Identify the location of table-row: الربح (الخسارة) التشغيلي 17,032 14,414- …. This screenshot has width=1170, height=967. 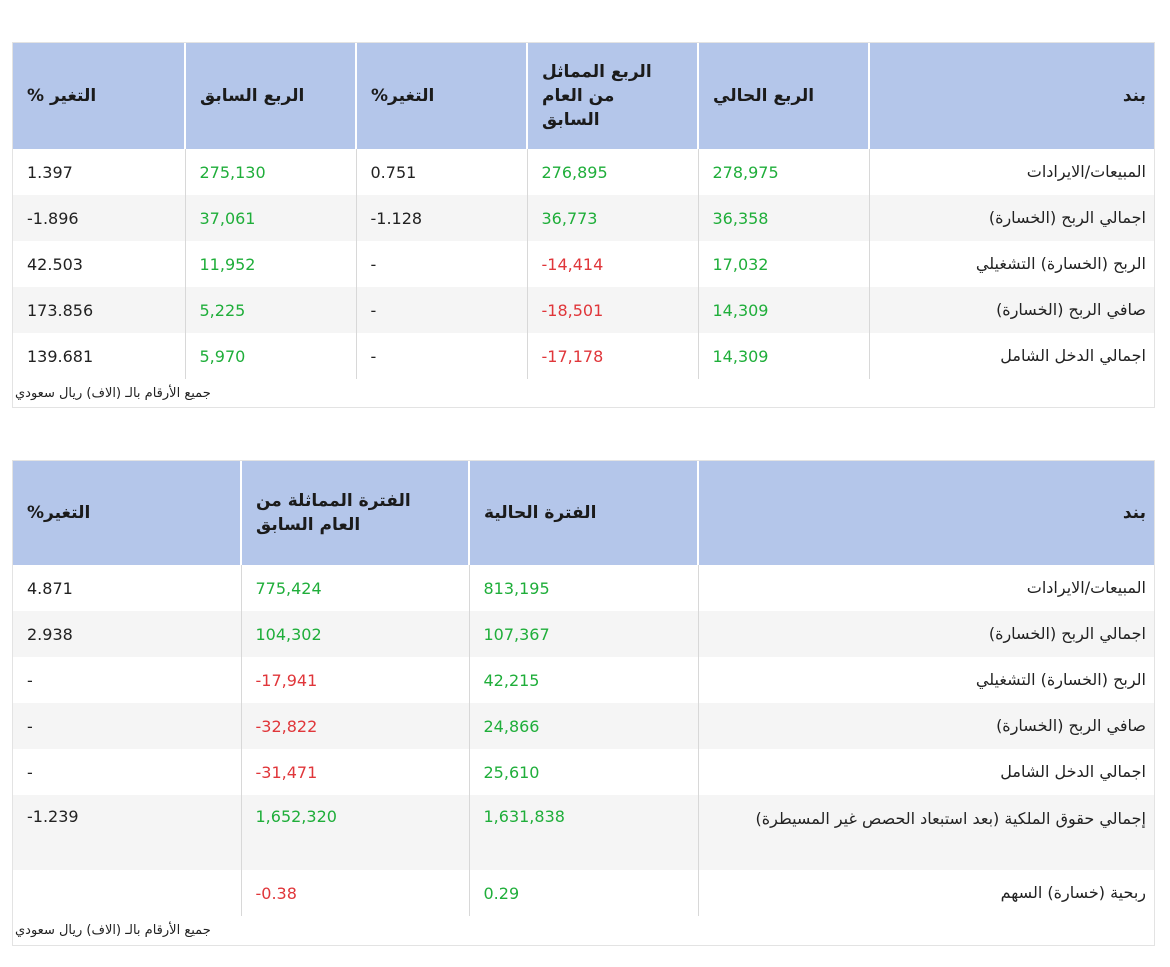
(583, 264).